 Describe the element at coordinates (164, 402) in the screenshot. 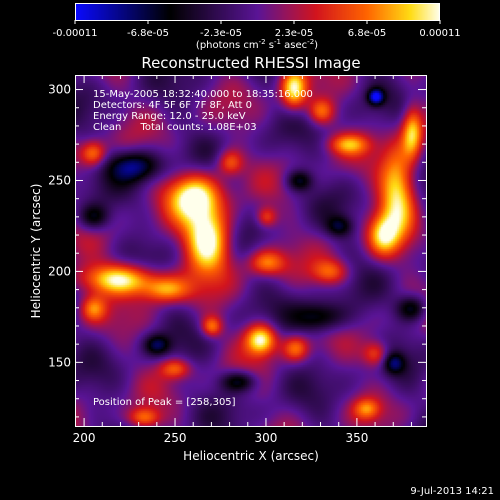

I see `peak-position-label: Position of Peak = [258,305]` at that location.